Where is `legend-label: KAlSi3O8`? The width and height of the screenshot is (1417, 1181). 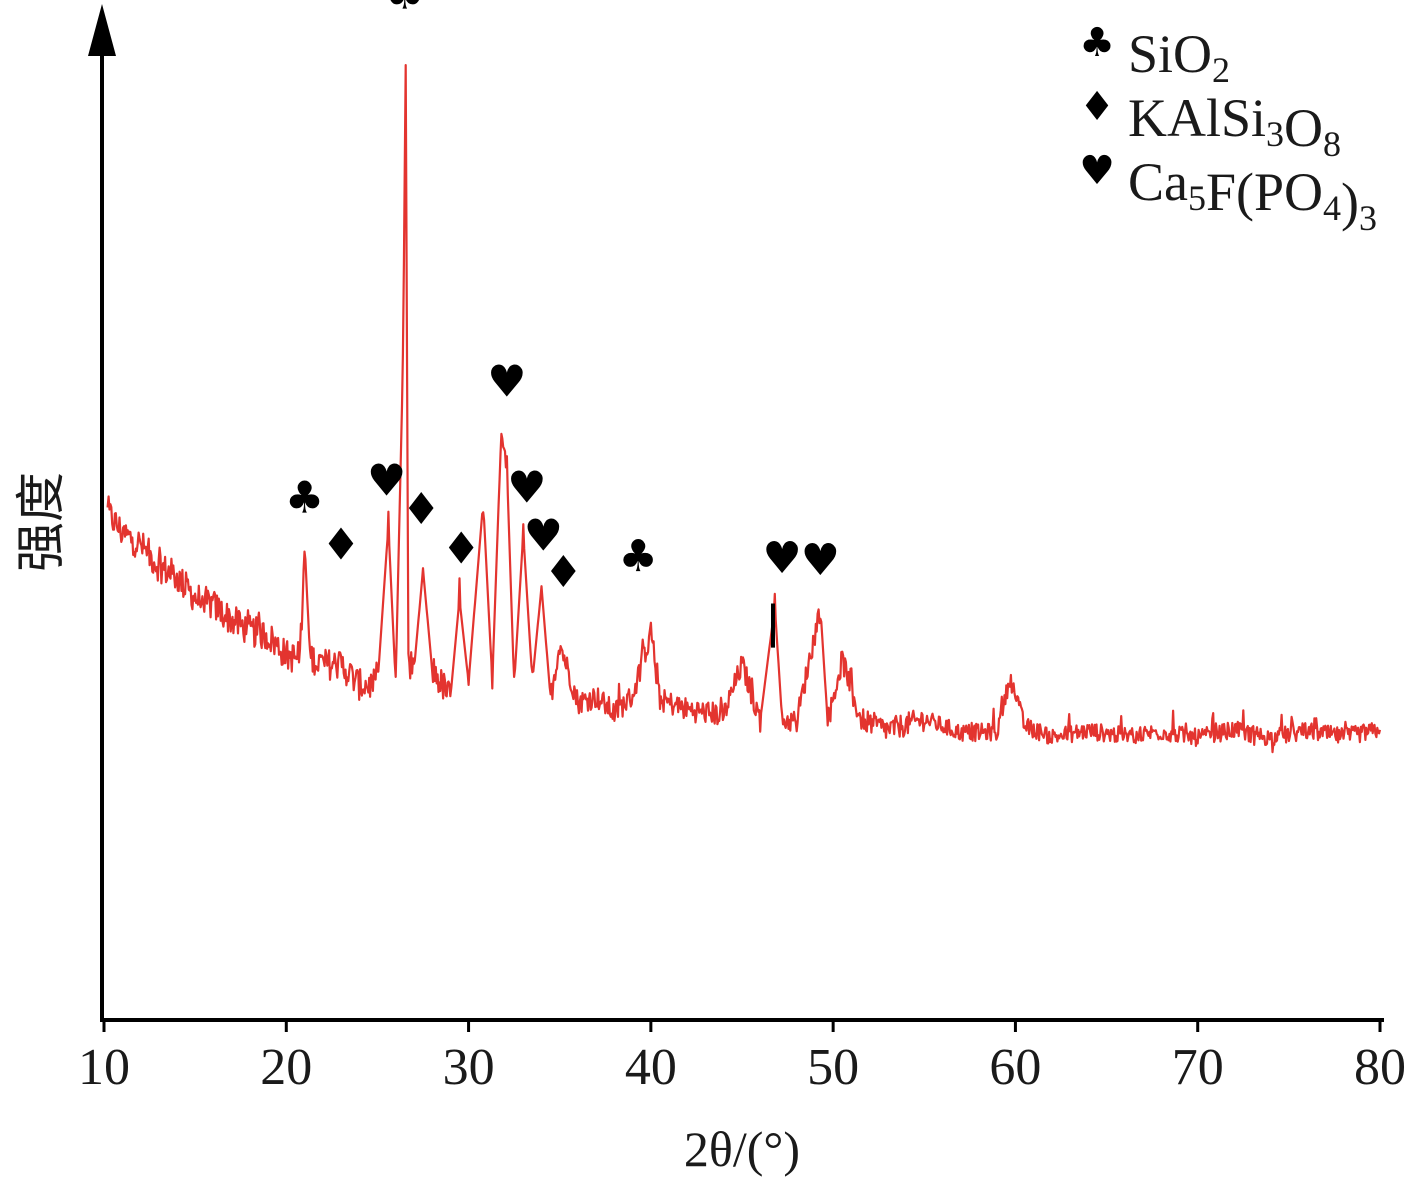
legend-label: KAlSi3O8 is located at coordinates (1234, 126).